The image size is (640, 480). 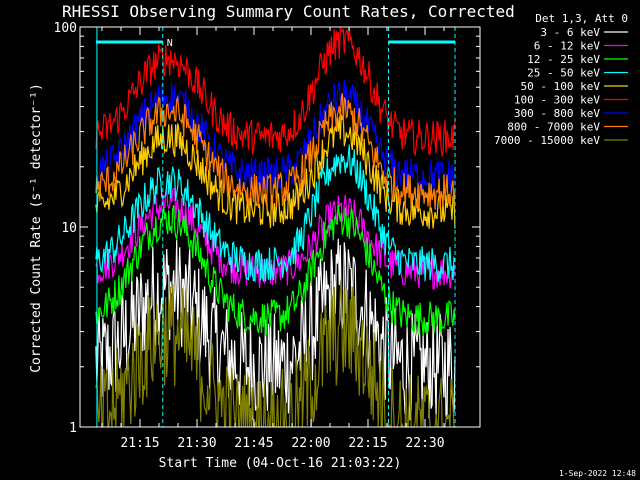 What do you see at coordinates (547, 140) in the screenshot?
I see `legend-label-8: 7000 - 15000 keV` at bounding box center [547, 140].